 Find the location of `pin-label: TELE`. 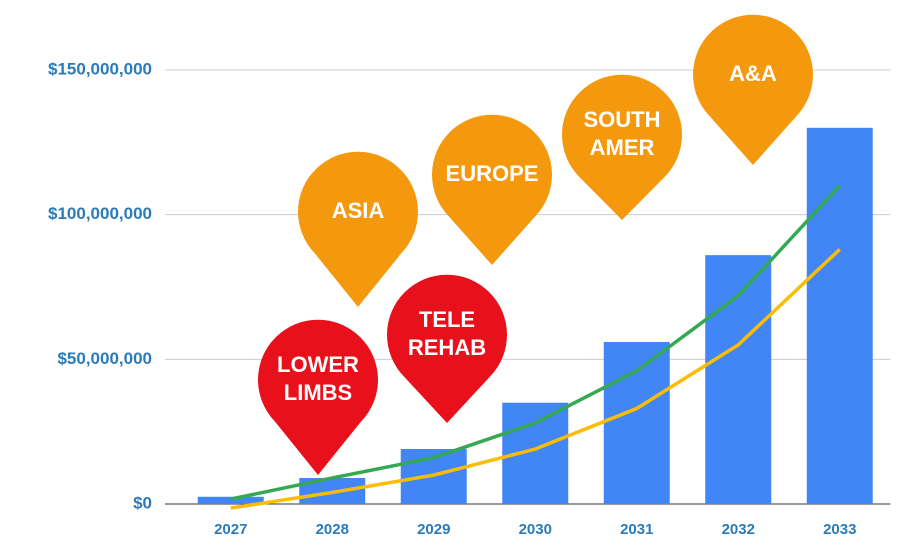

pin-label: TELE is located at coordinates (447, 319).